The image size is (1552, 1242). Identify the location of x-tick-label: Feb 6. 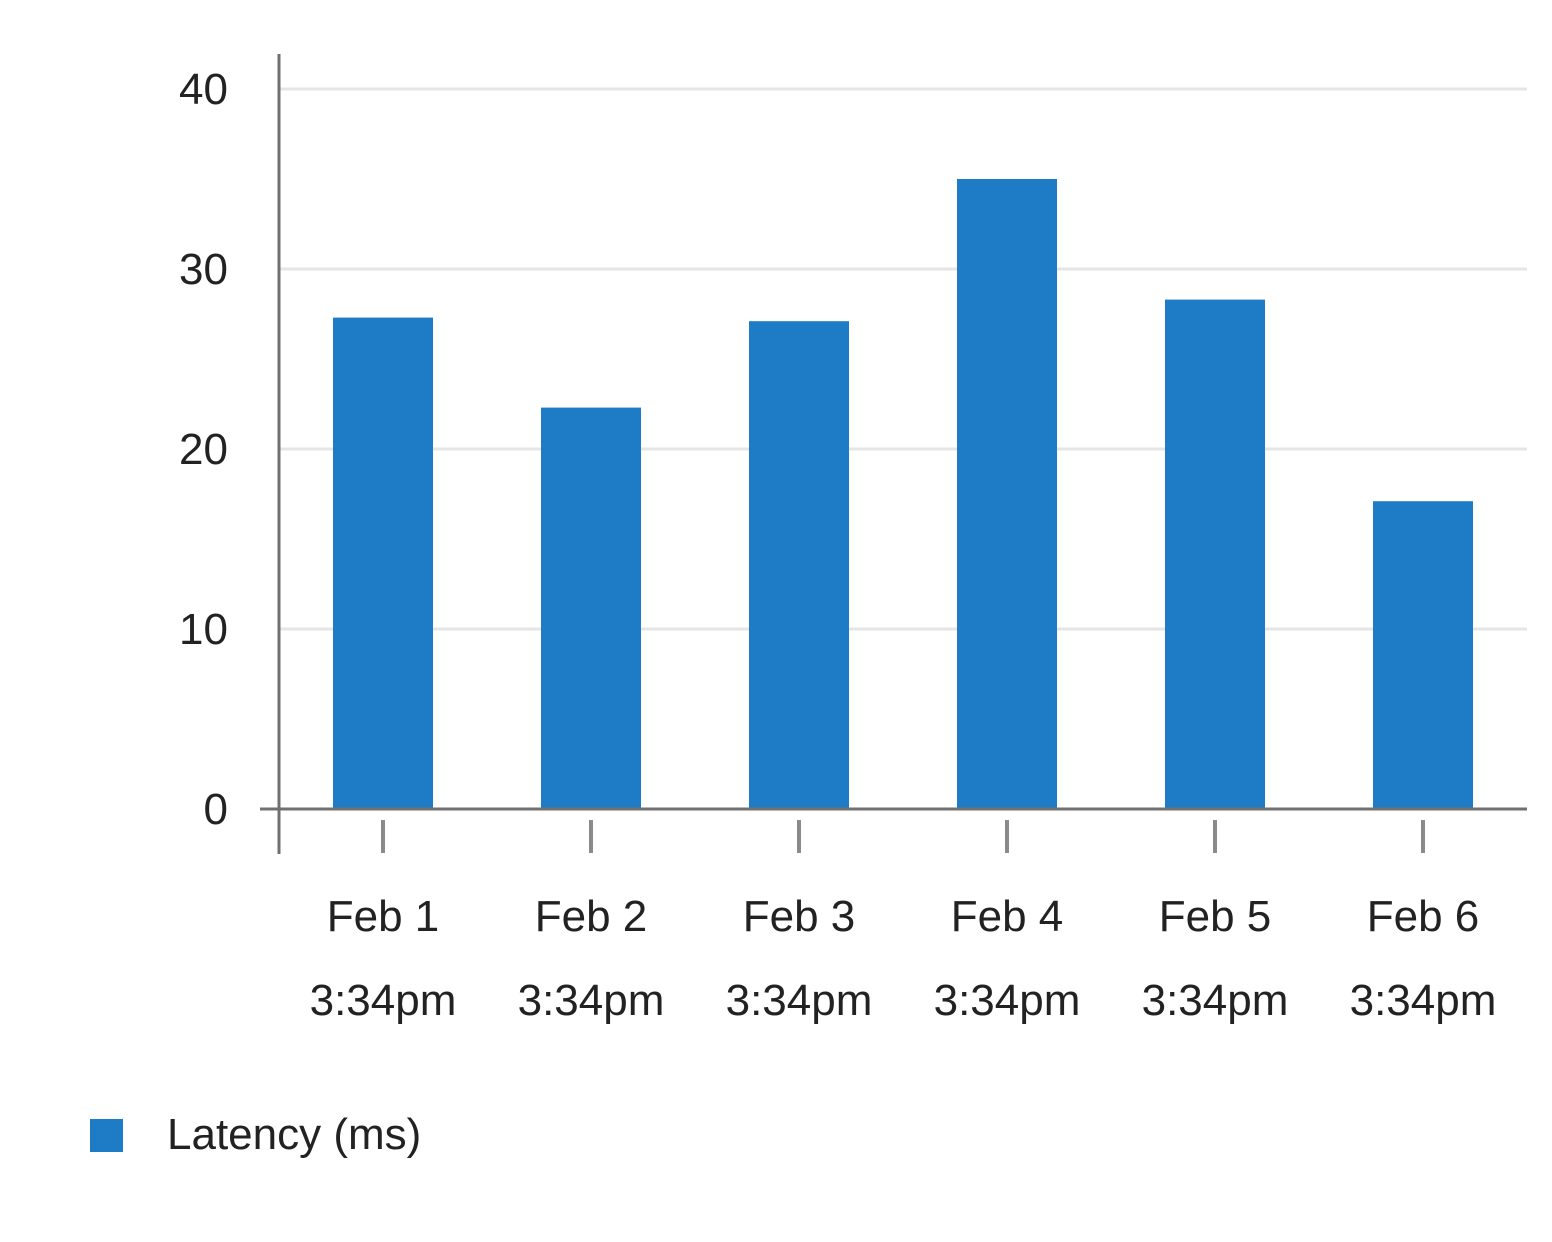
(1423, 916).